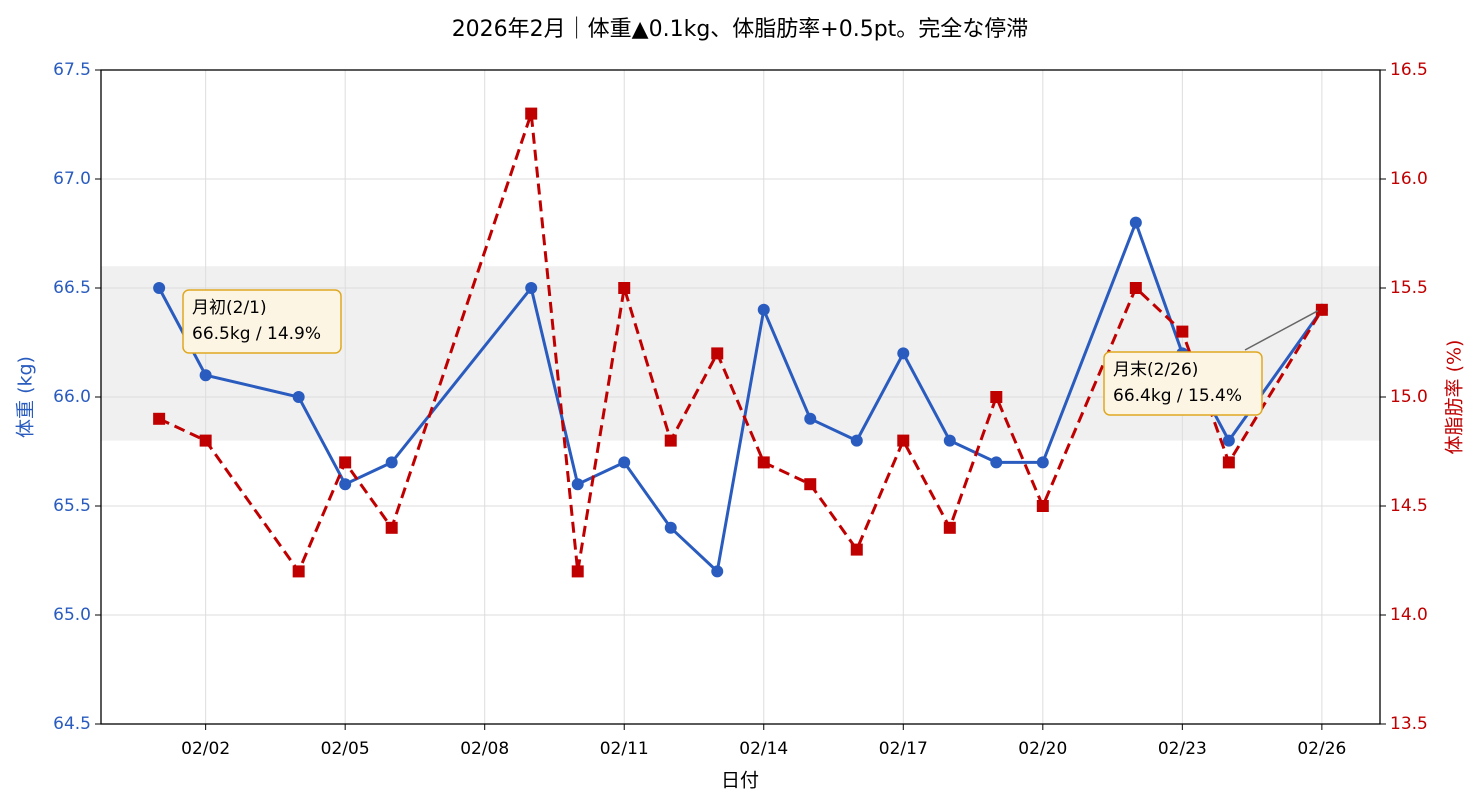 The height and width of the screenshot is (812, 1481). Describe the element at coordinates (624, 749) in the screenshot. I see `x-tick-label: 02/11` at that location.